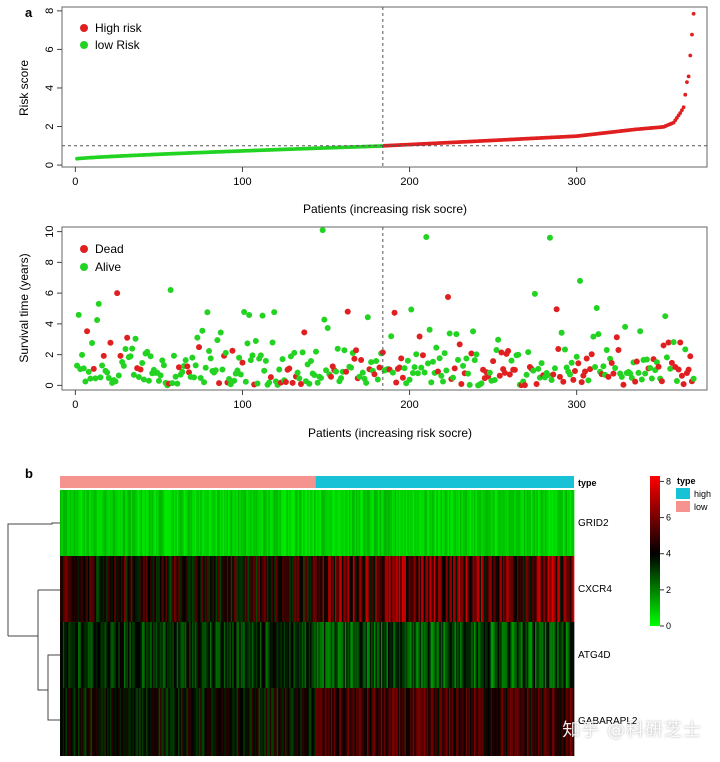  I want to click on panel-label-b: b, so click(29, 473).